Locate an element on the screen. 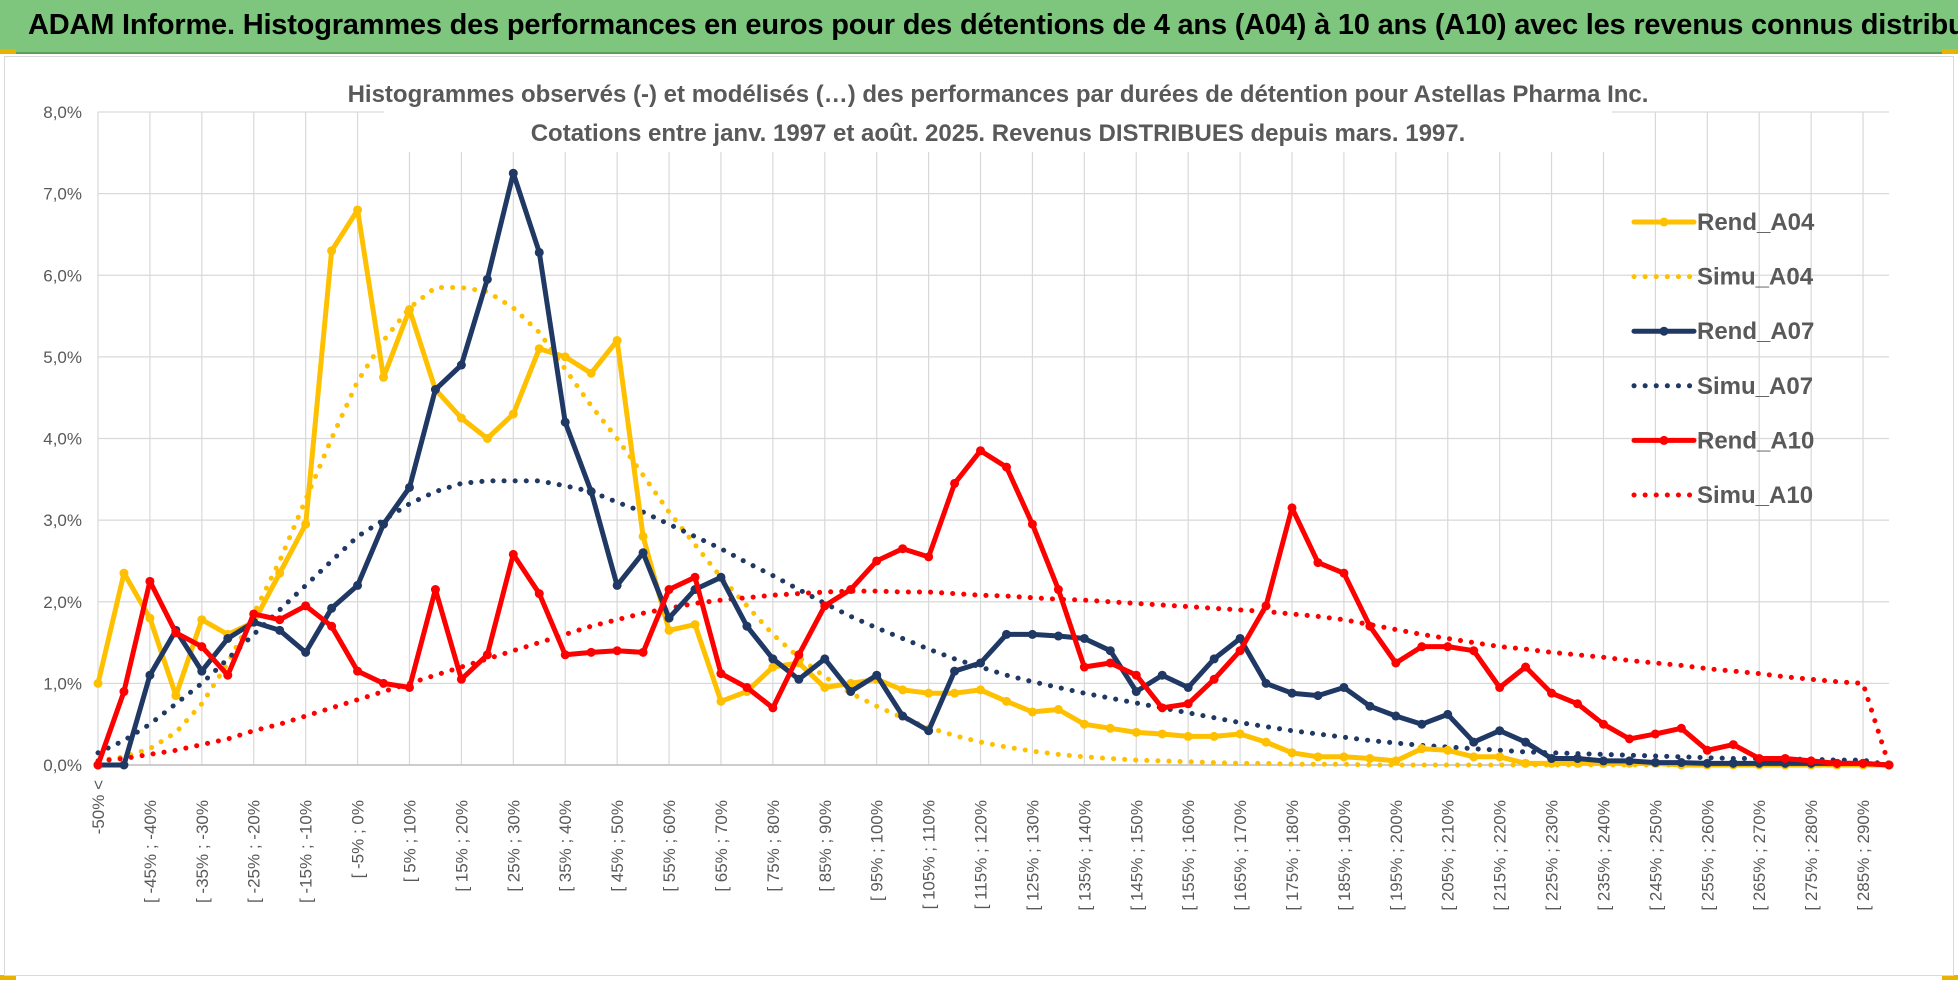  x-tick-label: [ -35% ; -30% is located at coordinates (202, 851).